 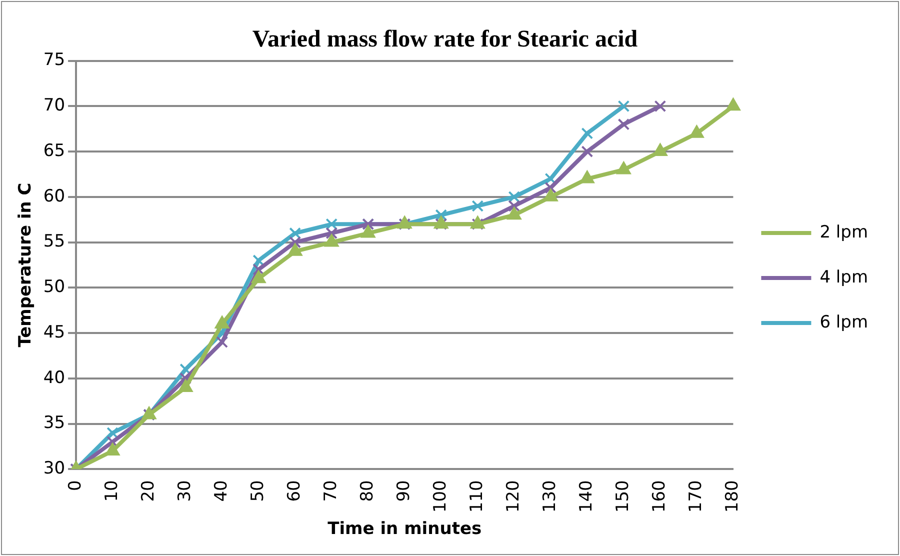 What do you see at coordinates (586, 496) in the screenshot?
I see `x-tick-label: 140` at bounding box center [586, 496].